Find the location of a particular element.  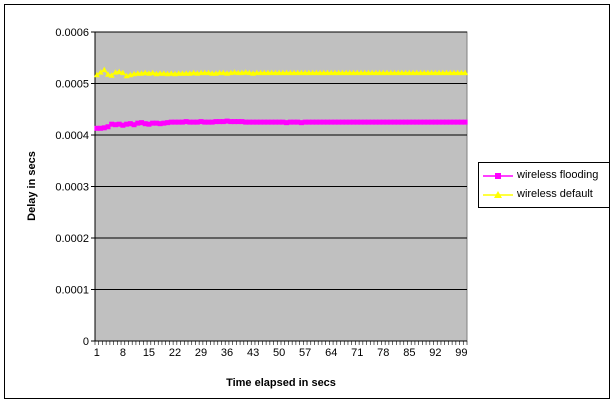

x-tick-label: 92 is located at coordinates (435, 353).